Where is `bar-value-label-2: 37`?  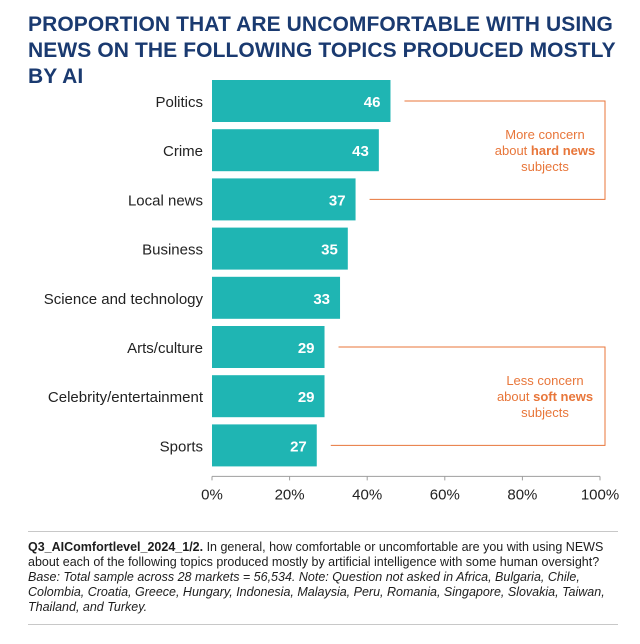
bar-value-label-2: 37 is located at coordinates (337, 200).